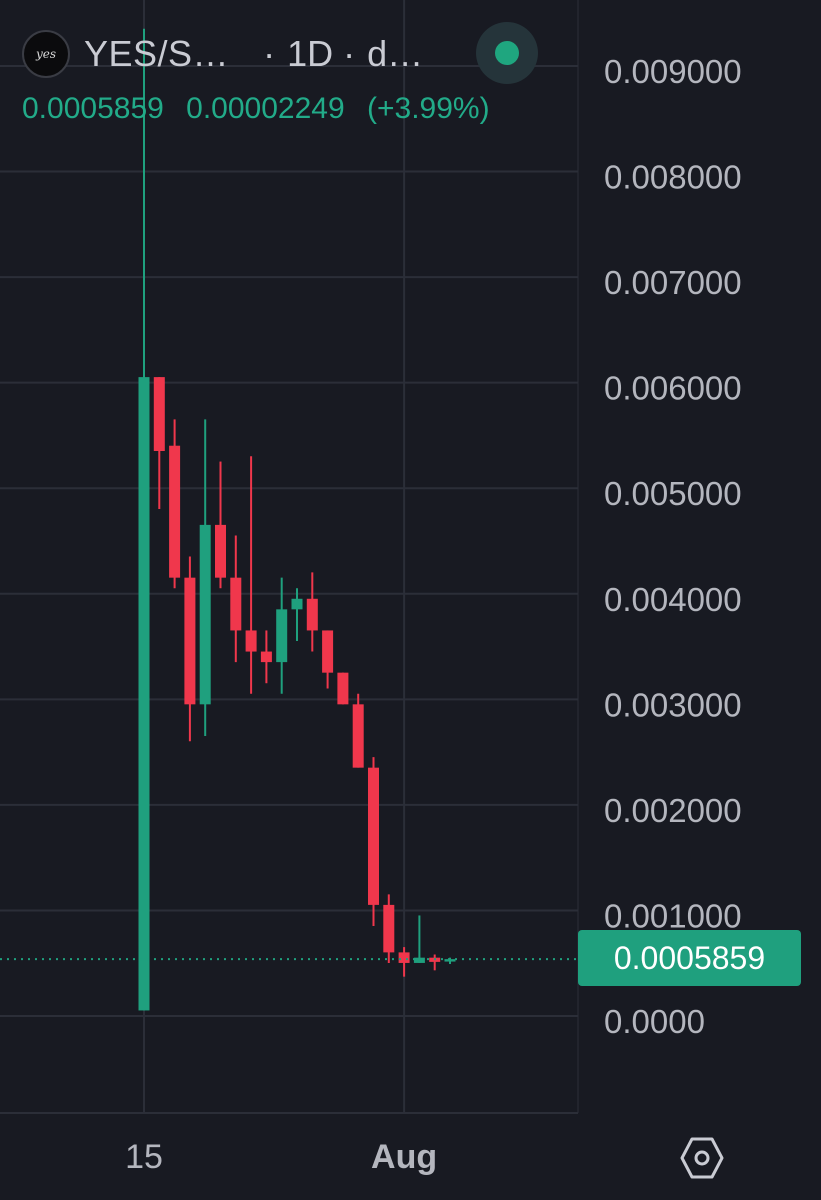 This screenshot has width=821, height=1200. I want to click on y-tick-label: 0.001000, so click(673, 915).